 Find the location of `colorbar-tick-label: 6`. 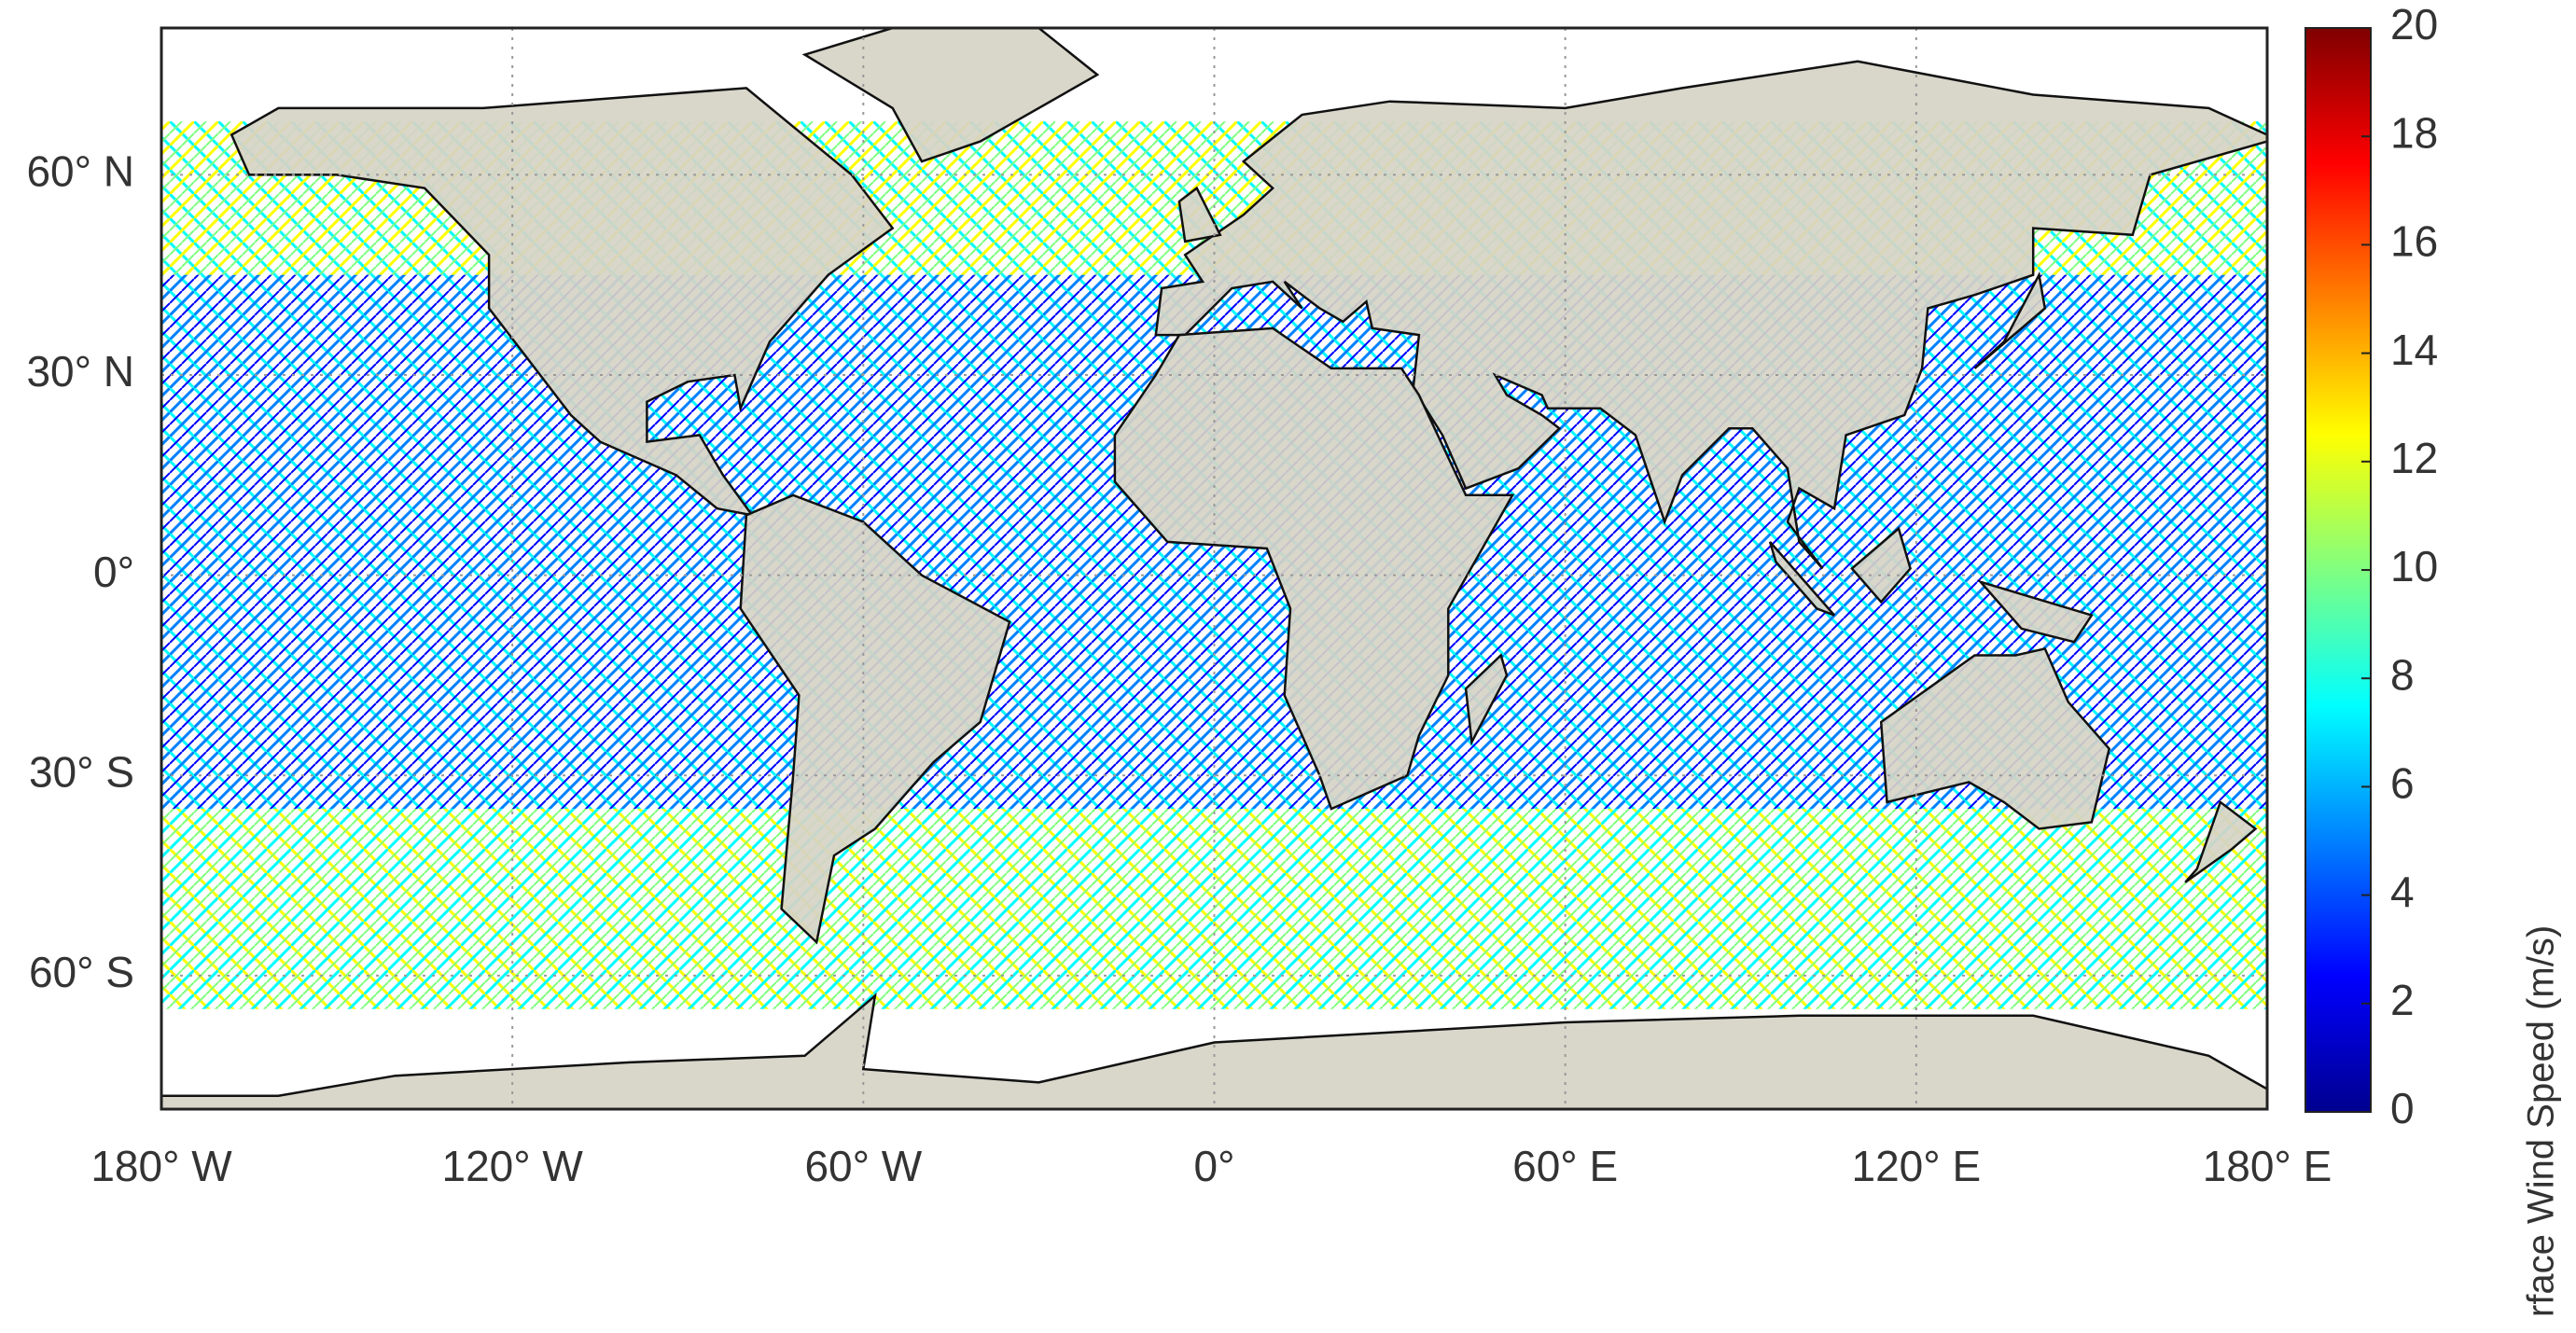

colorbar-tick-label: 6 is located at coordinates (2402, 784).